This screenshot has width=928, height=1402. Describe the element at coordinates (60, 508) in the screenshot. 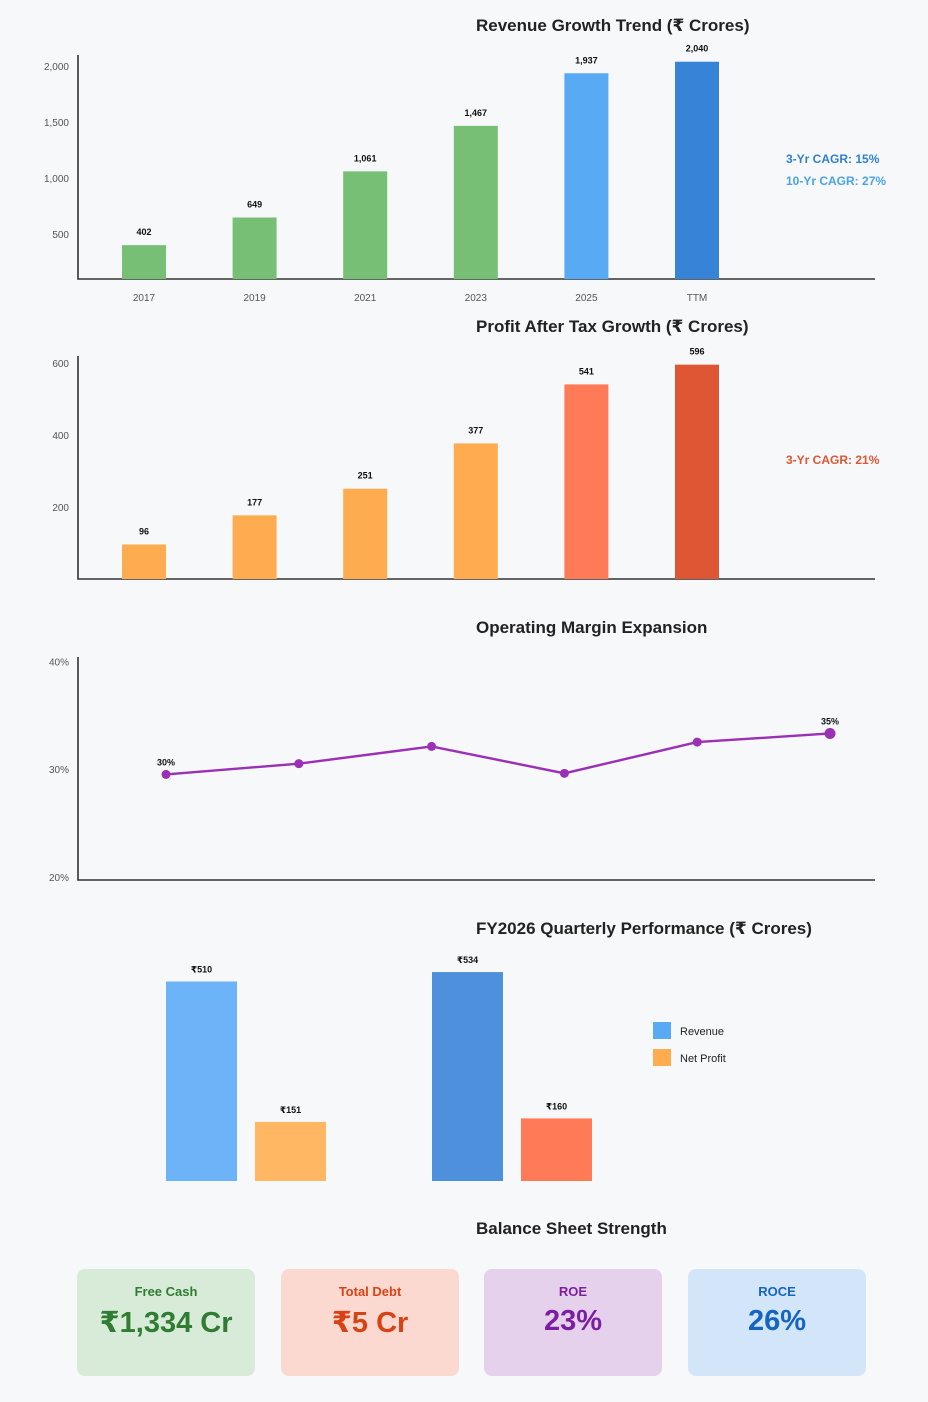

I see `pat-ytick-label: 200` at that location.